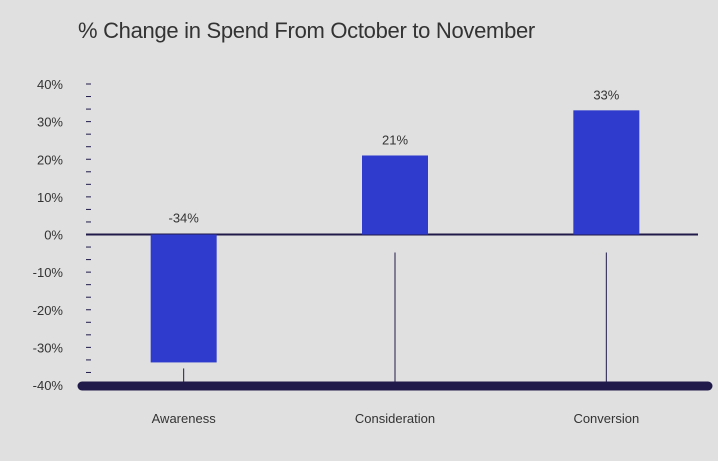 This screenshot has width=718, height=461. I want to click on x-tick-label: Awareness, so click(184, 418).